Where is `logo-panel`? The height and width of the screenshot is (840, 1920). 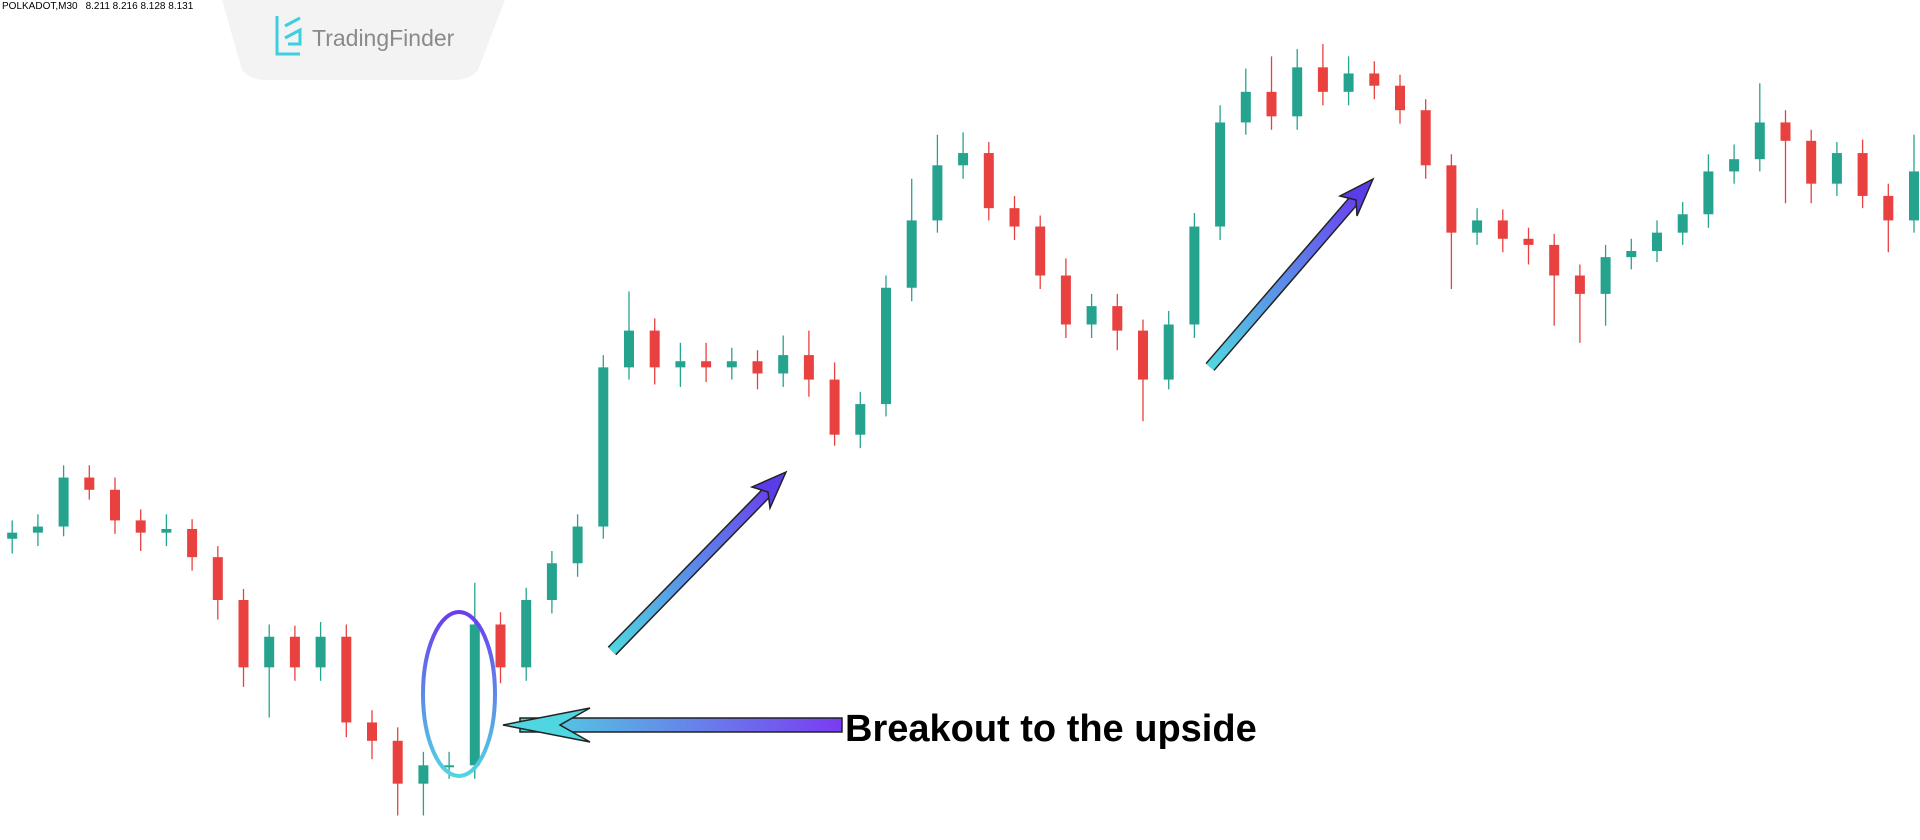
logo-panel is located at coordinates (363, 40).